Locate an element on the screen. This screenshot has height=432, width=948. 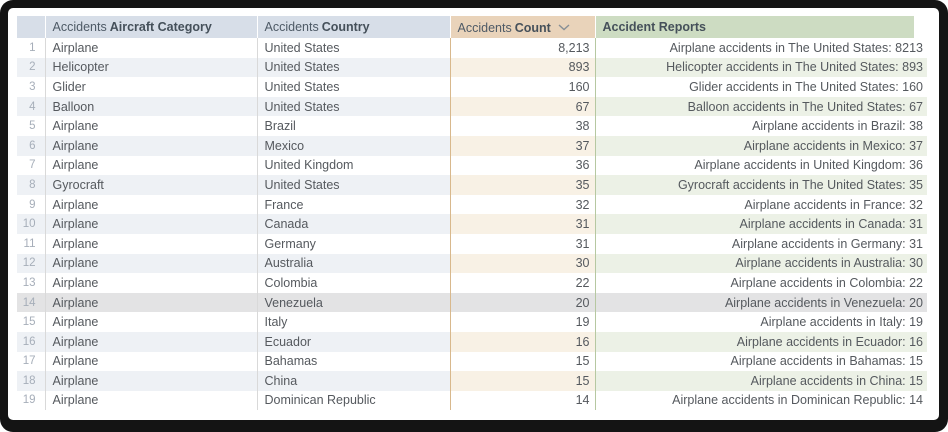
count-cell: 160 is located at coordinates (522, 87).